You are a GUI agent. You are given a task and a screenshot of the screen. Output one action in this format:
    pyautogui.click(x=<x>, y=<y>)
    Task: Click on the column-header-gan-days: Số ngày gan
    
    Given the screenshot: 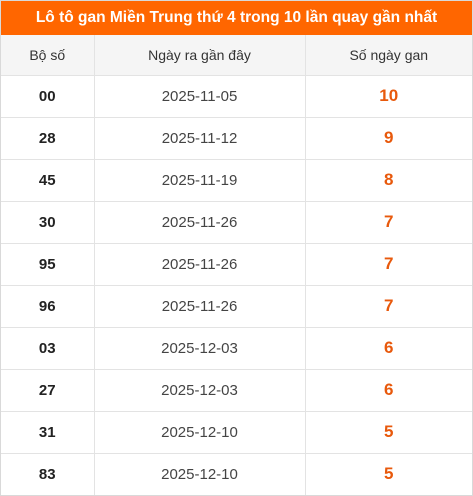 What is the action you would take?
    pyautogui.click(x=388, y=55)
    